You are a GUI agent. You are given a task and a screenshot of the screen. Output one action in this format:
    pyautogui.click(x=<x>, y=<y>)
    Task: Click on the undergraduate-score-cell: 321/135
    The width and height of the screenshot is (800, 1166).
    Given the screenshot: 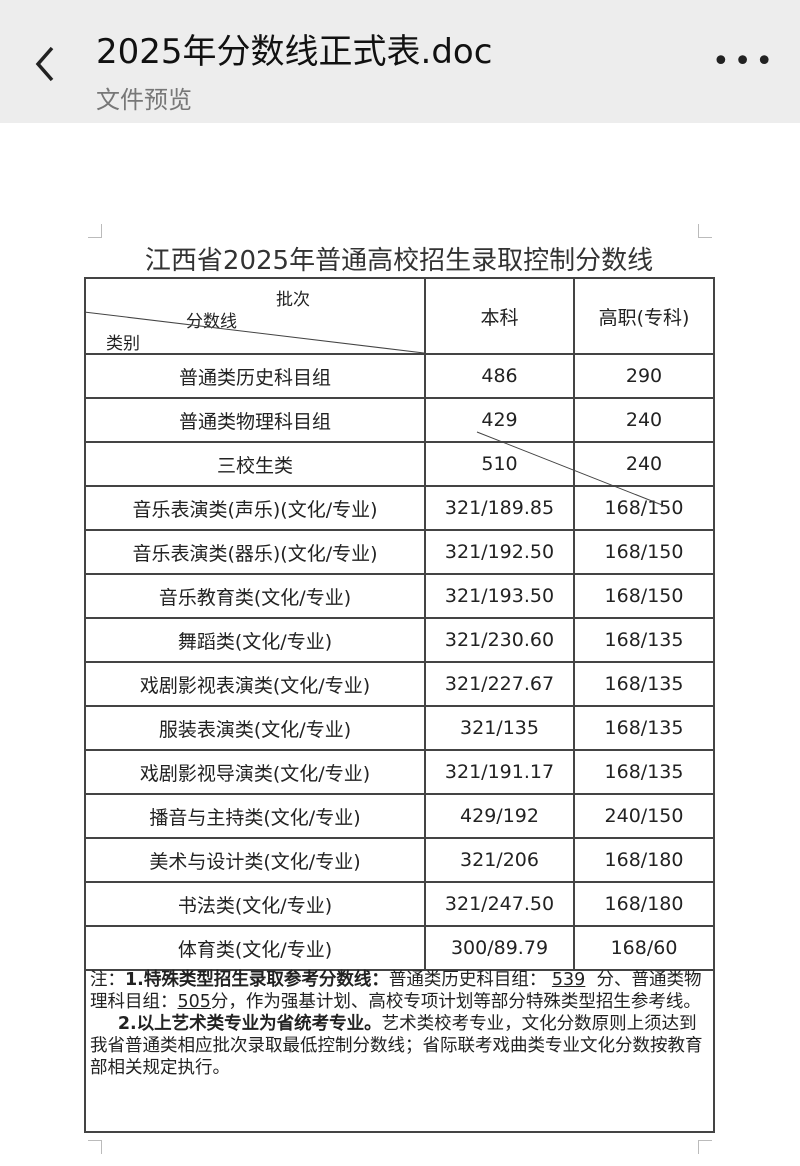 What is the action you would take?
    pyautogui.click(x=499, y=728)
    